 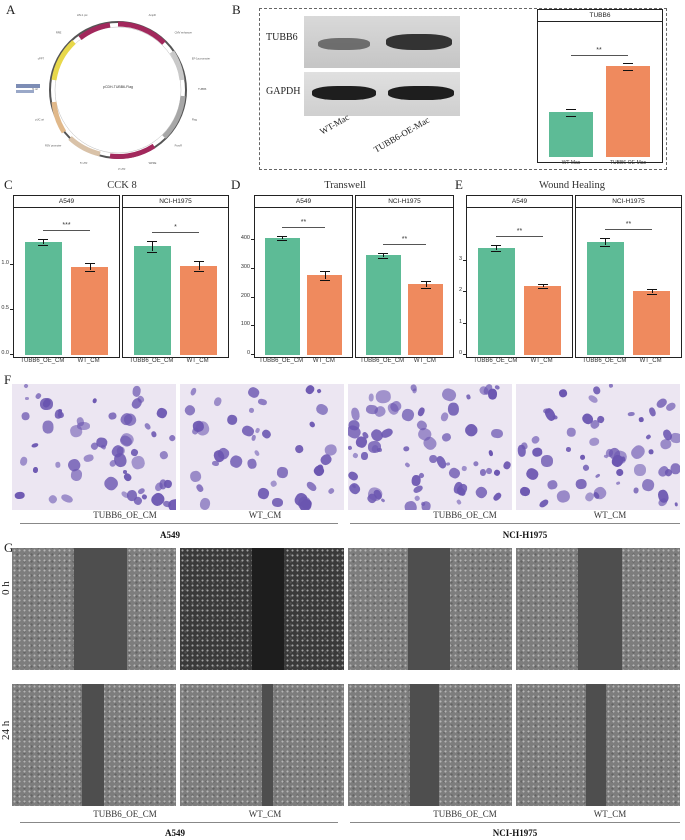 I want to click on cck8-ytick-1: 0.5, so click(x=5, y=308).